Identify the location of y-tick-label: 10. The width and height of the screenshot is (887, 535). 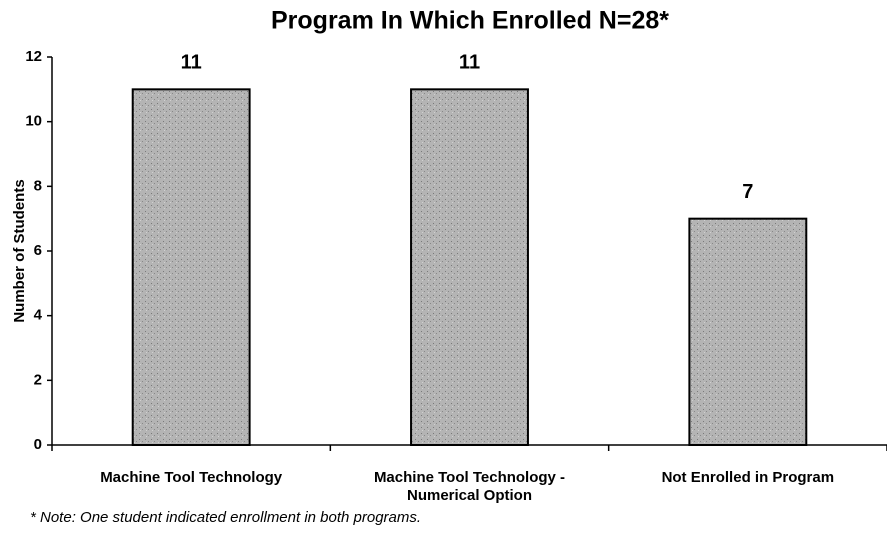
(33, 121).